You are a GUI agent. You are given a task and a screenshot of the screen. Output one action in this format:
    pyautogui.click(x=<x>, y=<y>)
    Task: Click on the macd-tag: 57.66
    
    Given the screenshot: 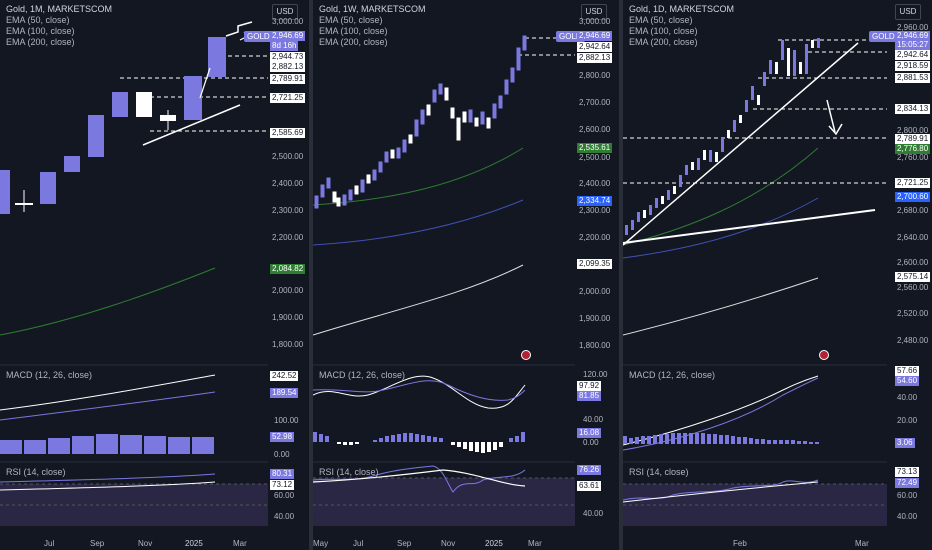 What is the action you would take?
    pyautogui.click(x=907, y=371)
    